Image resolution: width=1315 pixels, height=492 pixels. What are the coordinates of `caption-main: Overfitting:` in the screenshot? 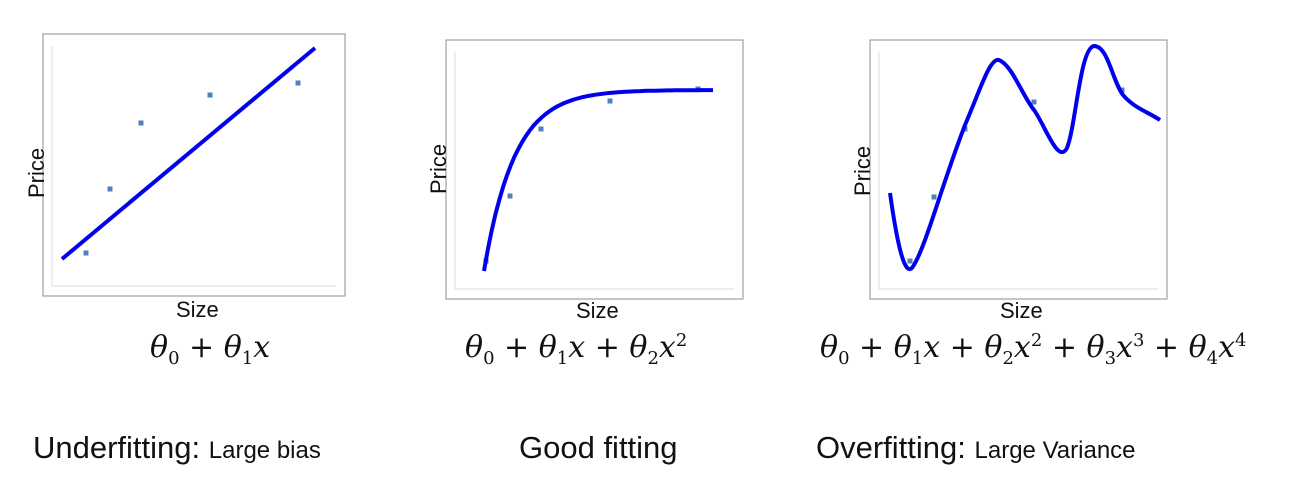 It's located at (891, 447).